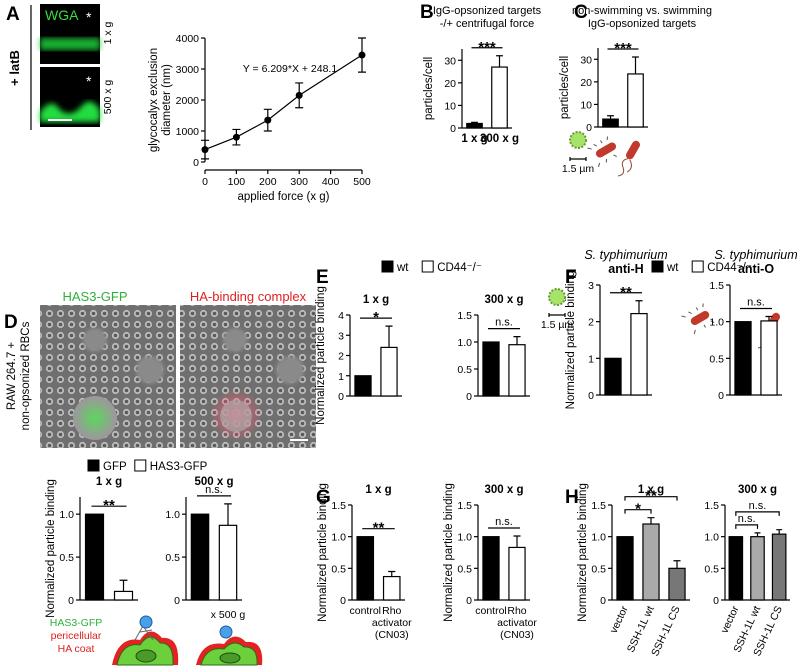 Image resolution: width=800 pixels, height=671 pixels. I want to click on panel-letter: H, so click(572, 497).